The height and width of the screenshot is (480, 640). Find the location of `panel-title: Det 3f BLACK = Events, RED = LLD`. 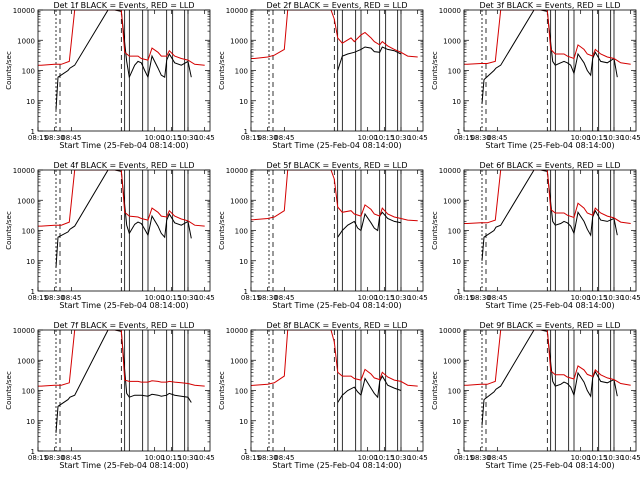

panel-title: Det 3f BLACK = Events, RED = LLD is located at coordinates (549, 5).